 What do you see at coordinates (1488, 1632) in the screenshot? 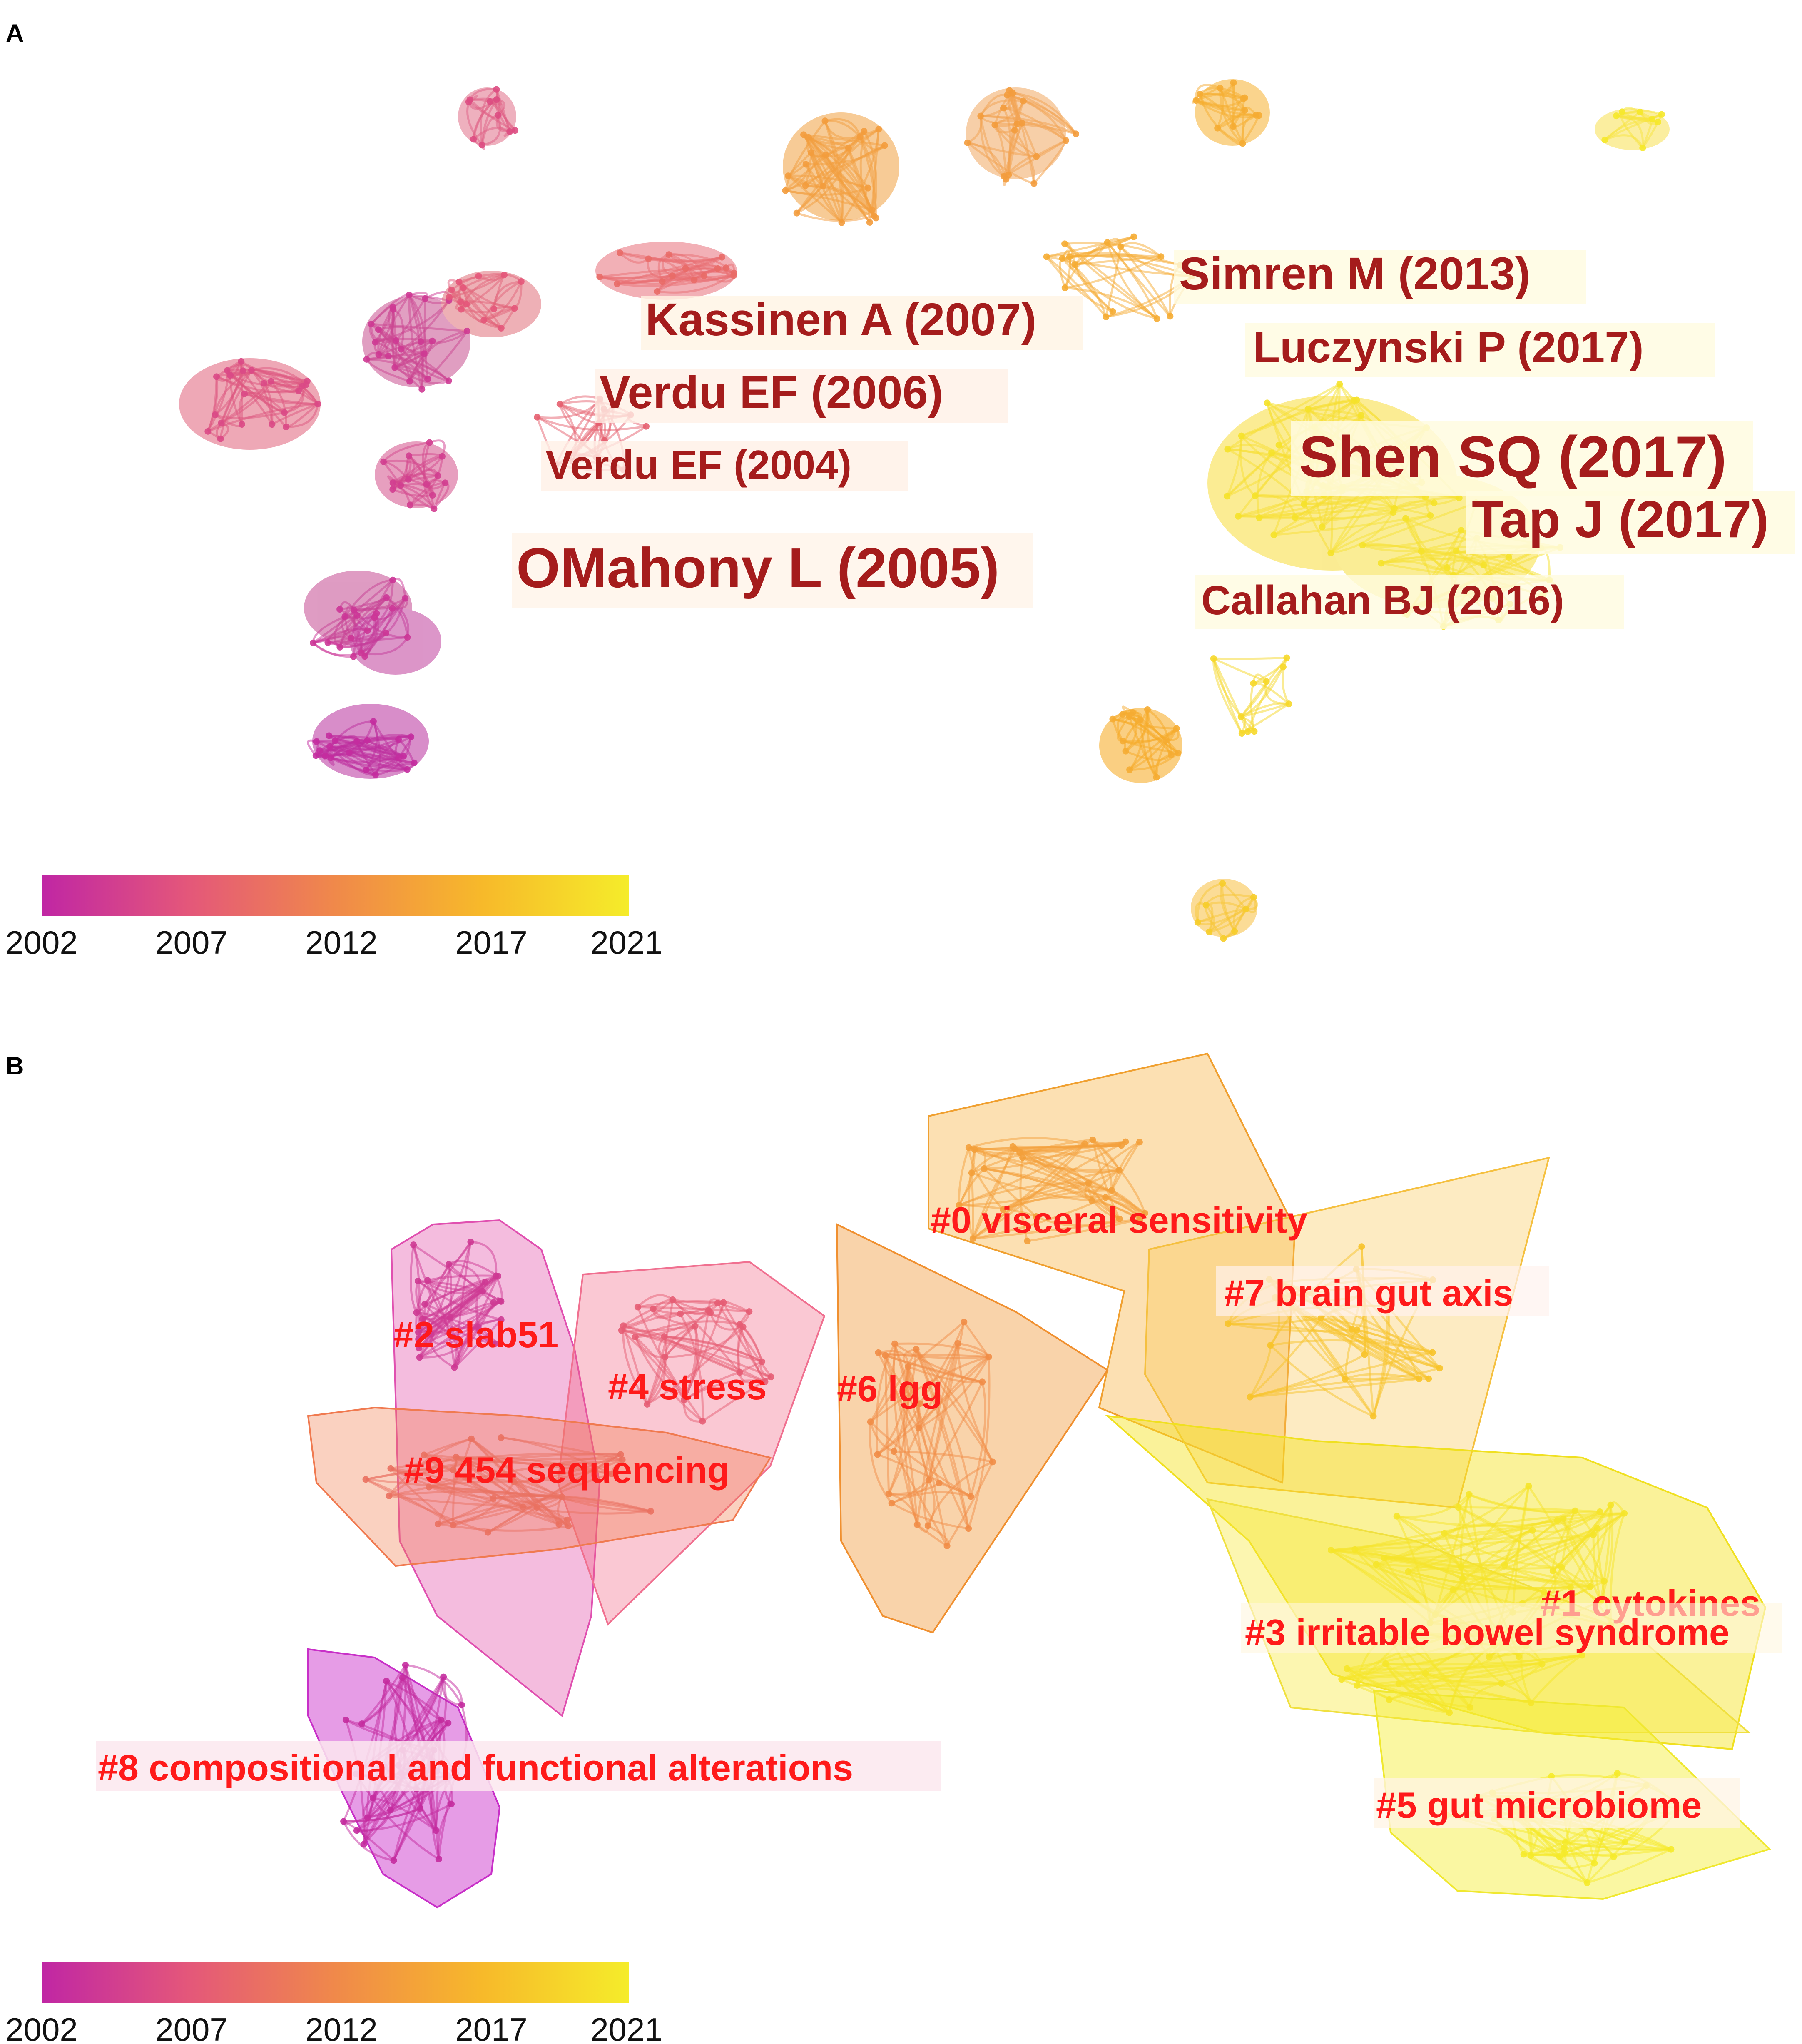
I see `cluster-label-3: #3 irritable bowel syndrome` at bounding box center [1488, 1632].